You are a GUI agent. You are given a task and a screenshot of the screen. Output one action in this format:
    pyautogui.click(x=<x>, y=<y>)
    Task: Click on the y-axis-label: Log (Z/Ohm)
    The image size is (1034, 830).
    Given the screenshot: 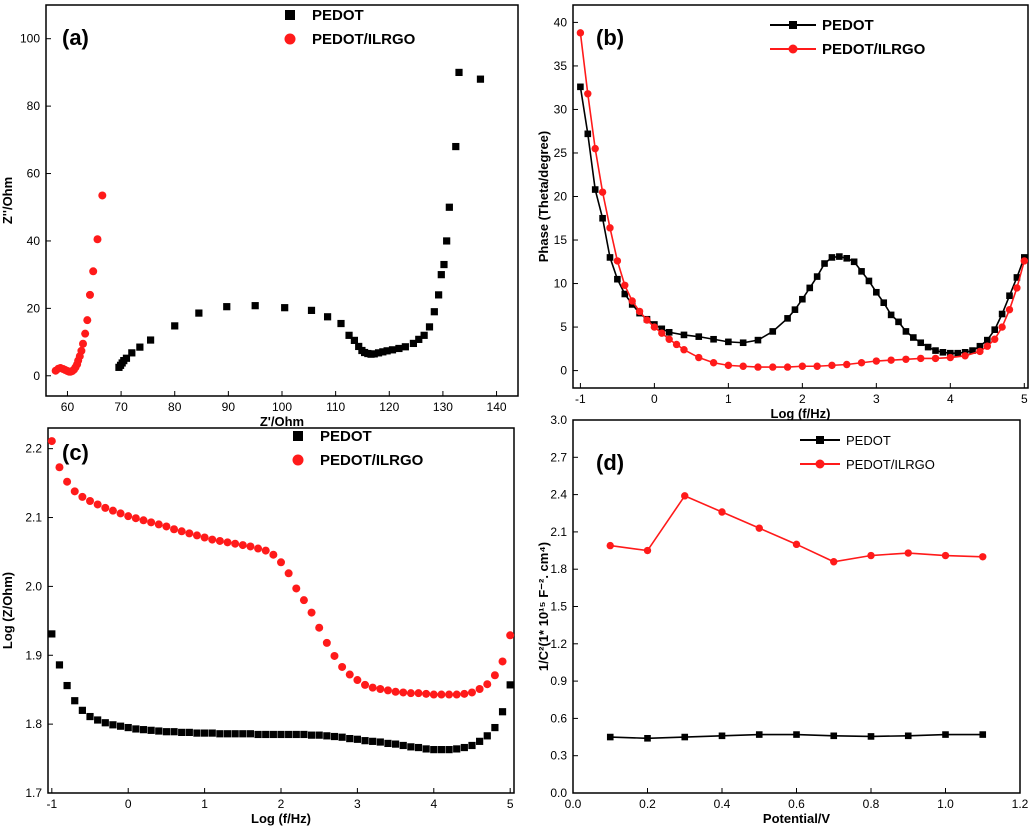 What is the action you would take?
    pyautogui.click(x=7, y=610)
    